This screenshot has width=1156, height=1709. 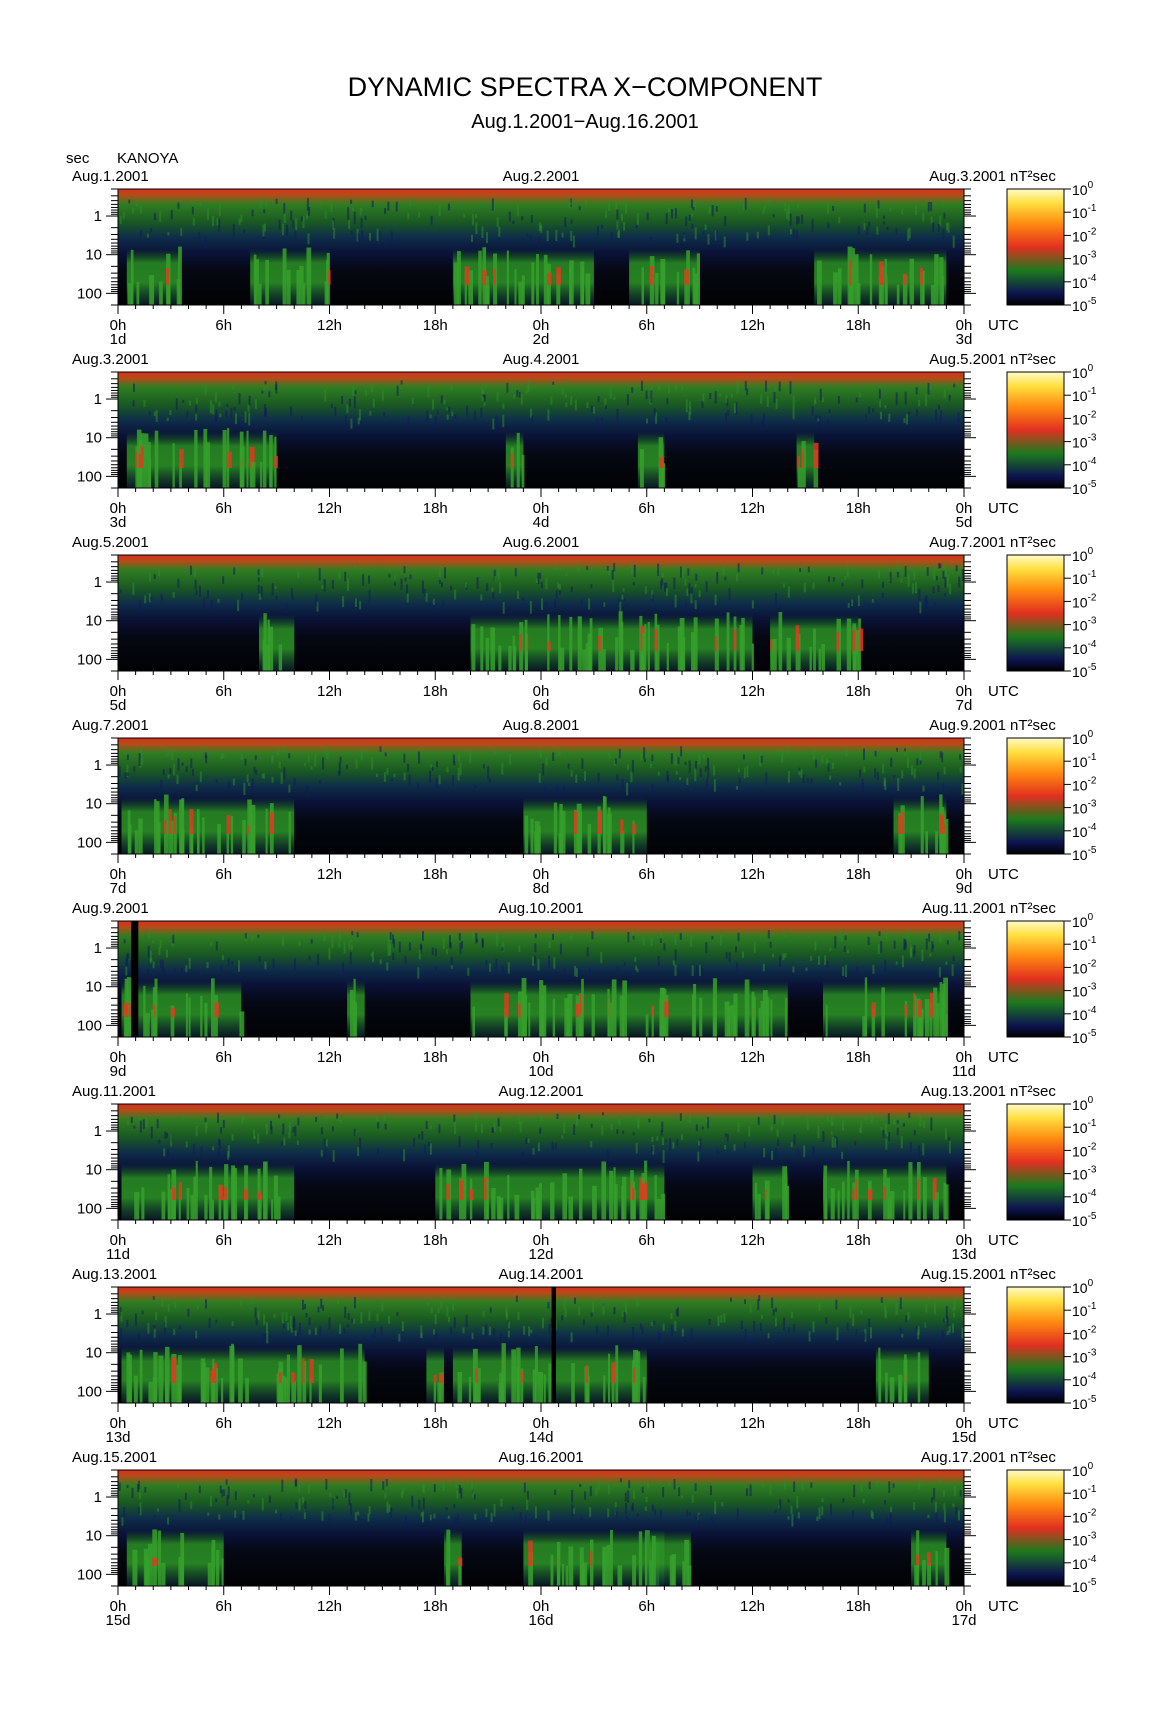 I want to click on colorbar-tick-exponent: -1, so click(x=1092, y=574).